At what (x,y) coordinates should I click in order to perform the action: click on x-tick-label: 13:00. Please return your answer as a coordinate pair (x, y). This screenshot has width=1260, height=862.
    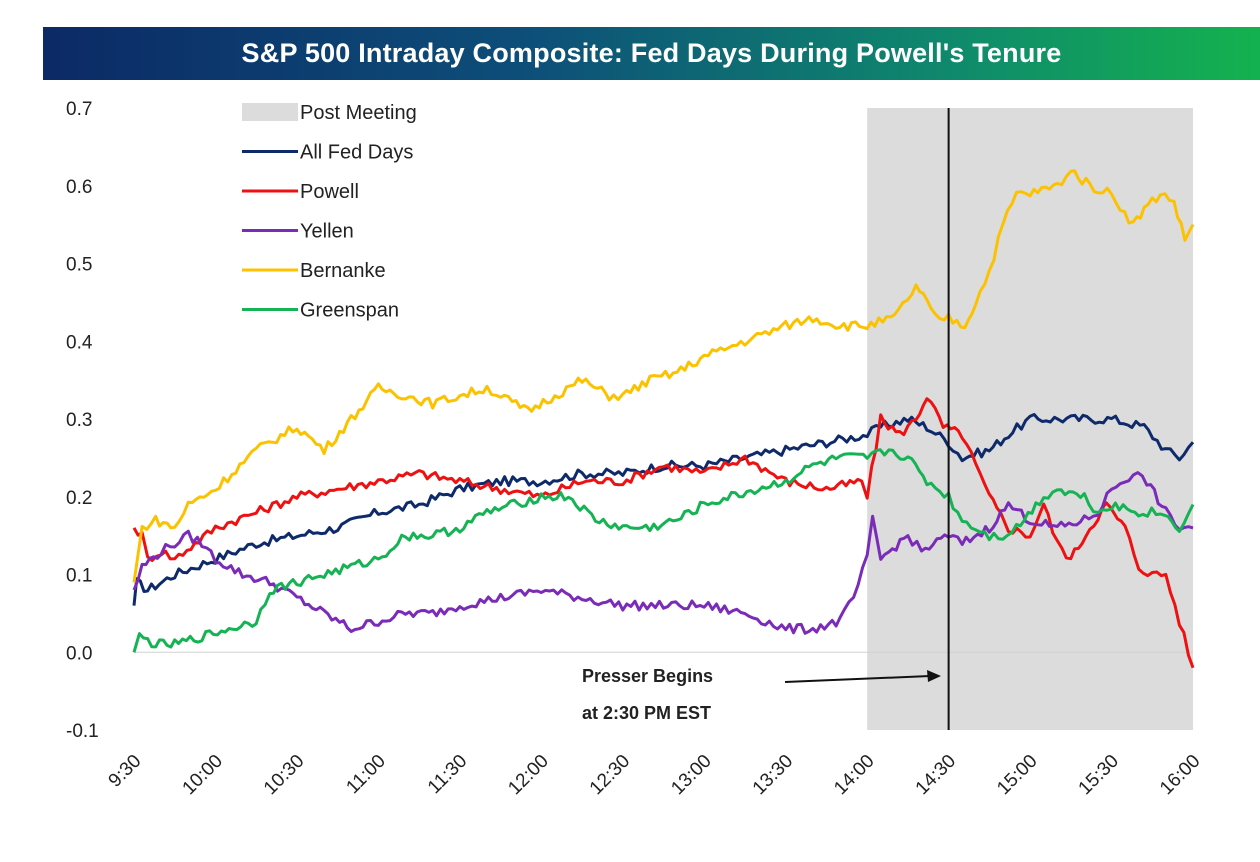
    Looking at the image, I should click on (691, 775).